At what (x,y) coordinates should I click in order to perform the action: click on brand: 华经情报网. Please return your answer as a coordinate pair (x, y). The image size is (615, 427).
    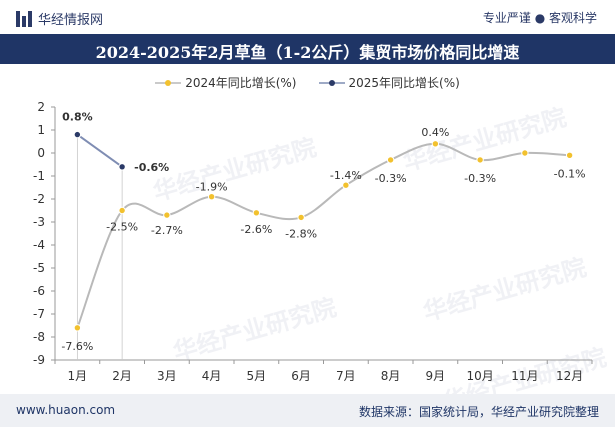
    Looking at the image, I should click on (59, 18).